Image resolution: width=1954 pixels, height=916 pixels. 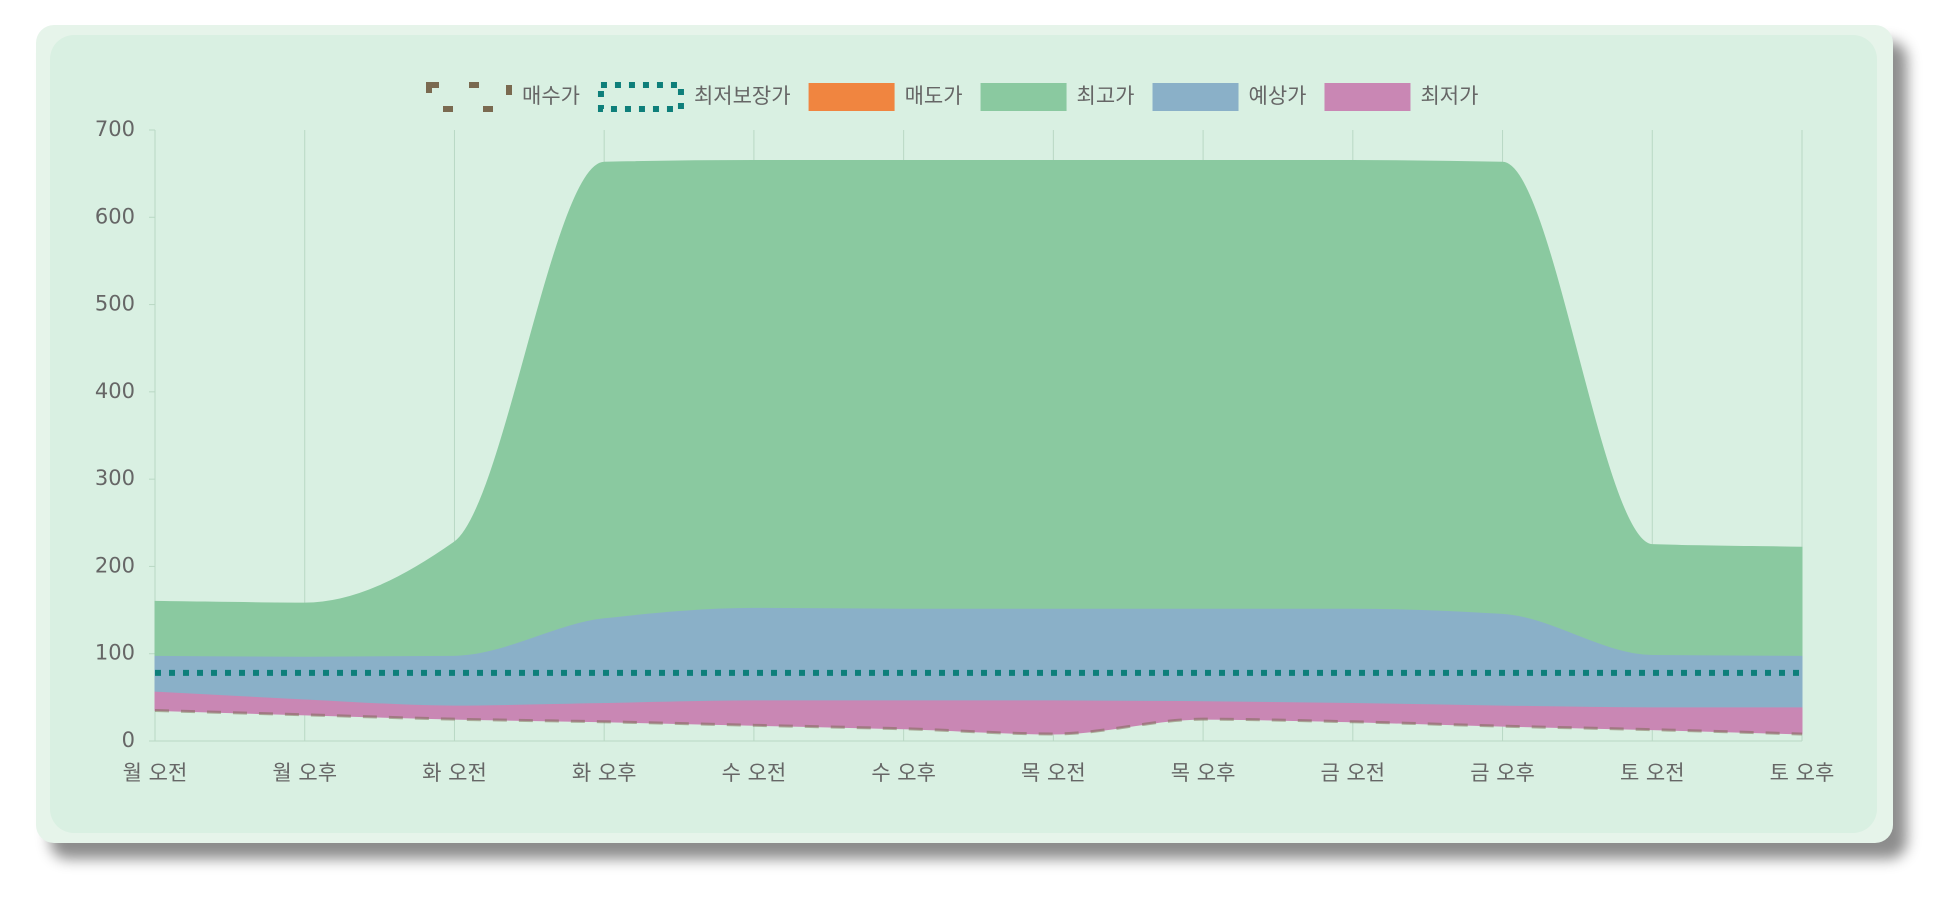 I want to click on y-tick-label: 600, so click(x=115, y=216).